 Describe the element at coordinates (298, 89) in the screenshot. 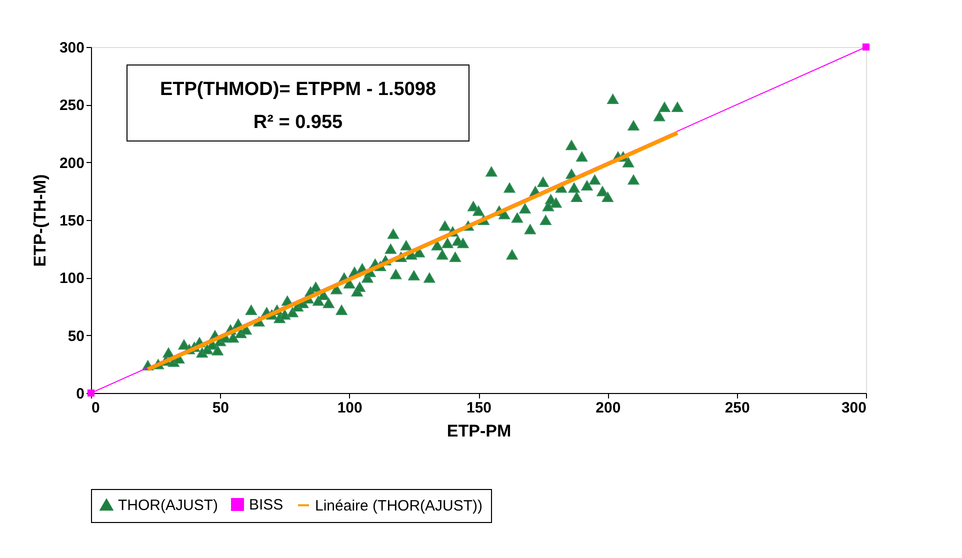

I see `annotation: ETP(THMOD)= ETPPM - 1.5098` at that location.